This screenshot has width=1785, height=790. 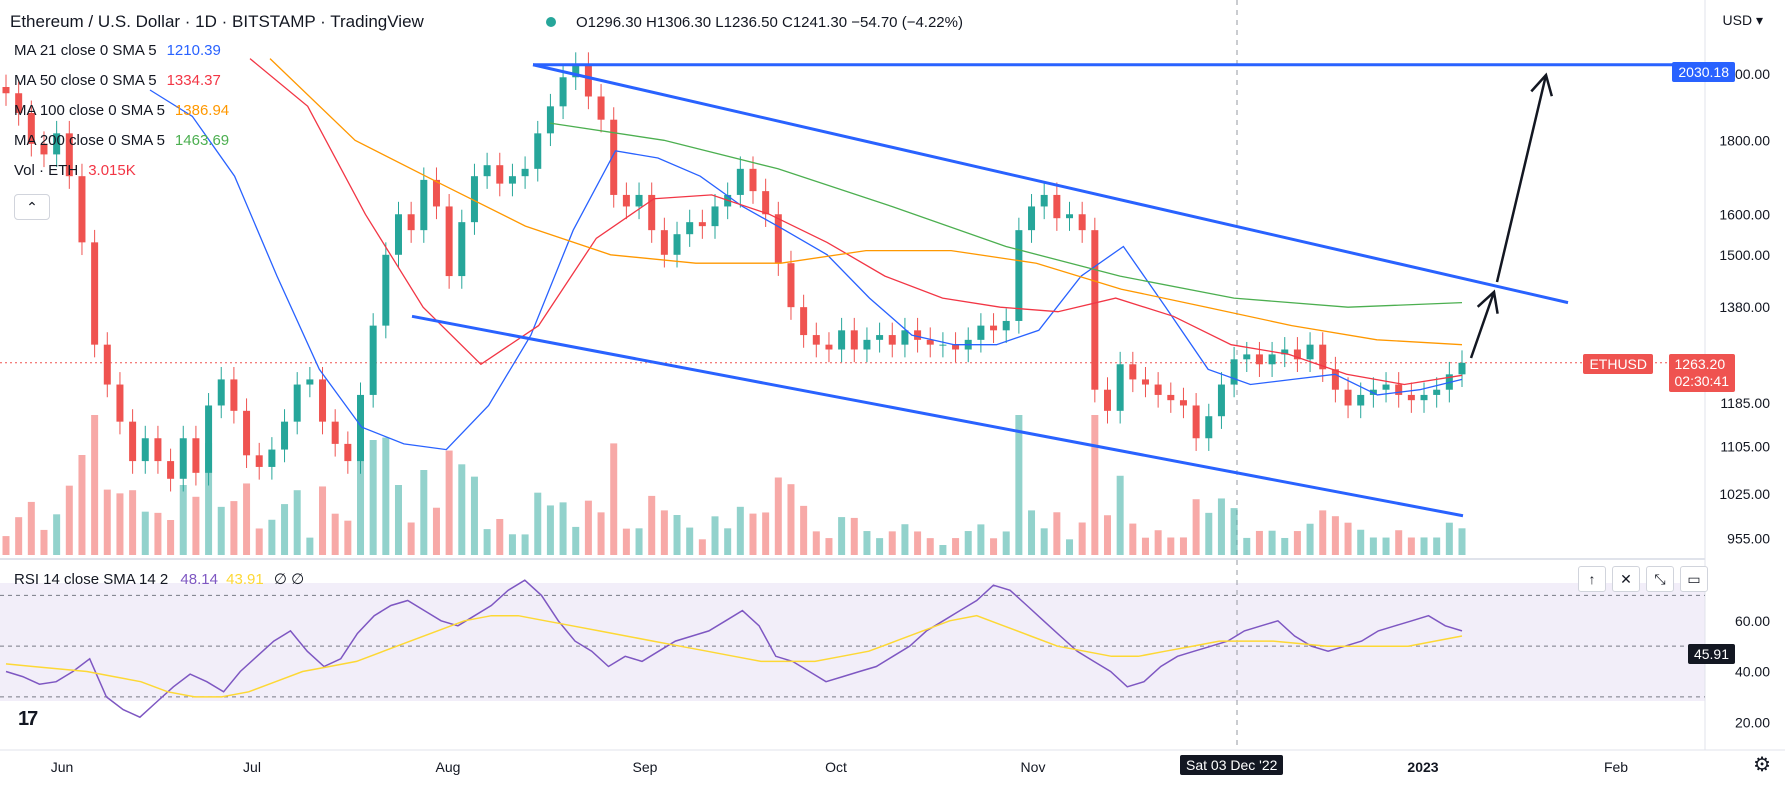 I want to click on indicator-row: MA 50 close 0 SMA 5 1334.37, so click(x=117, y=80).